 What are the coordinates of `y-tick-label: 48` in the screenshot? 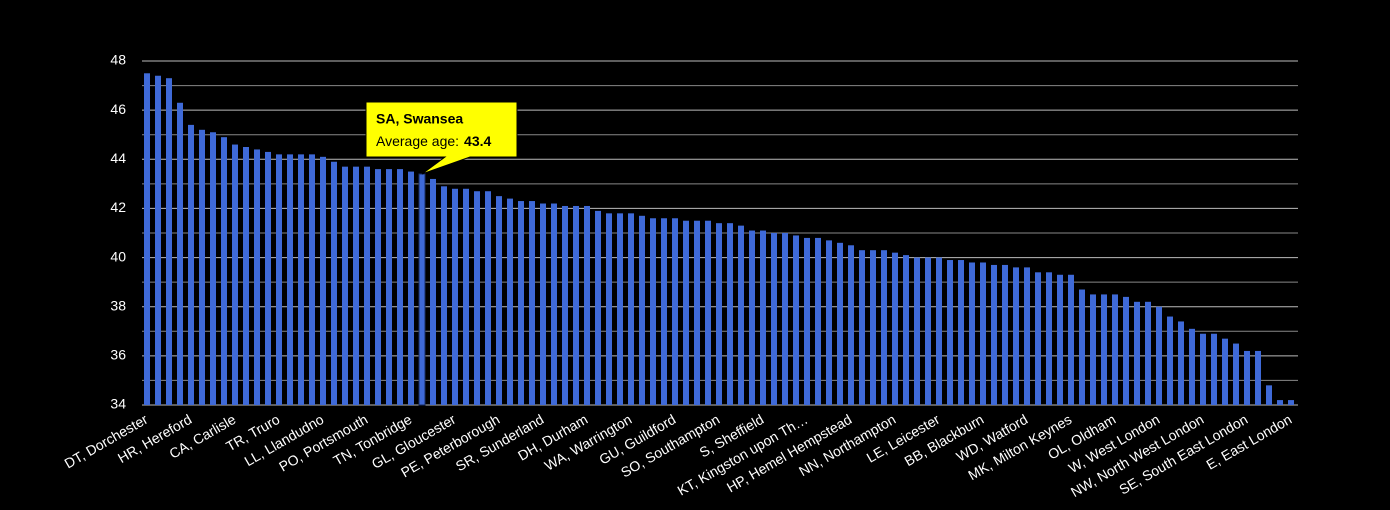 It's located at (118, 60).